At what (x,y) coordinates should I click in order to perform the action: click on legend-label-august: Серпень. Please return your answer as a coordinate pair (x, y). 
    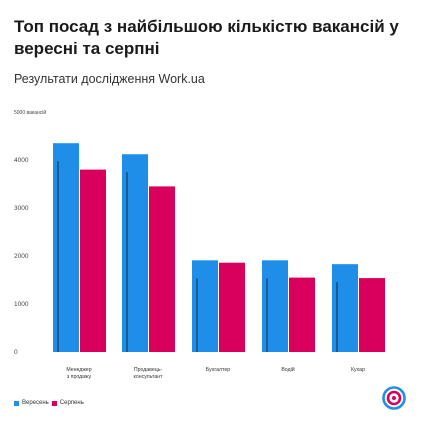
    Looking at the image, I should click on (71, 403).